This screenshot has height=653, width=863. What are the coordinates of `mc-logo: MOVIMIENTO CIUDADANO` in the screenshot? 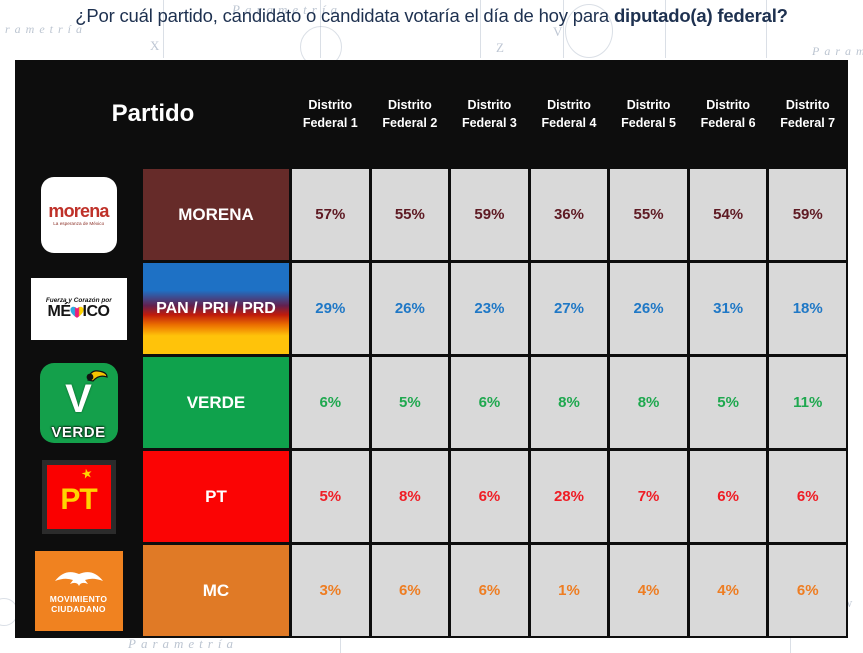 It's located at (78, 590).